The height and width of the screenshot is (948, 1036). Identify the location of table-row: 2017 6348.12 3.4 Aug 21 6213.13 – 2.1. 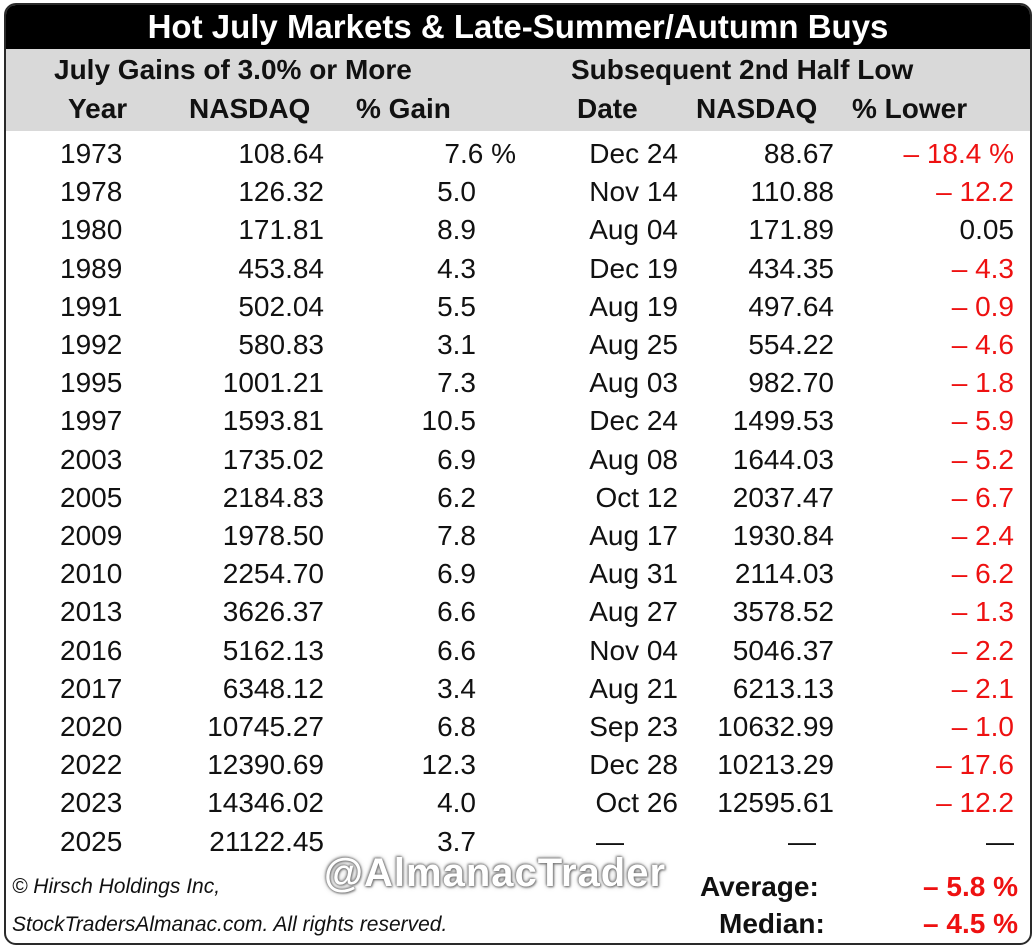
(518, 689).